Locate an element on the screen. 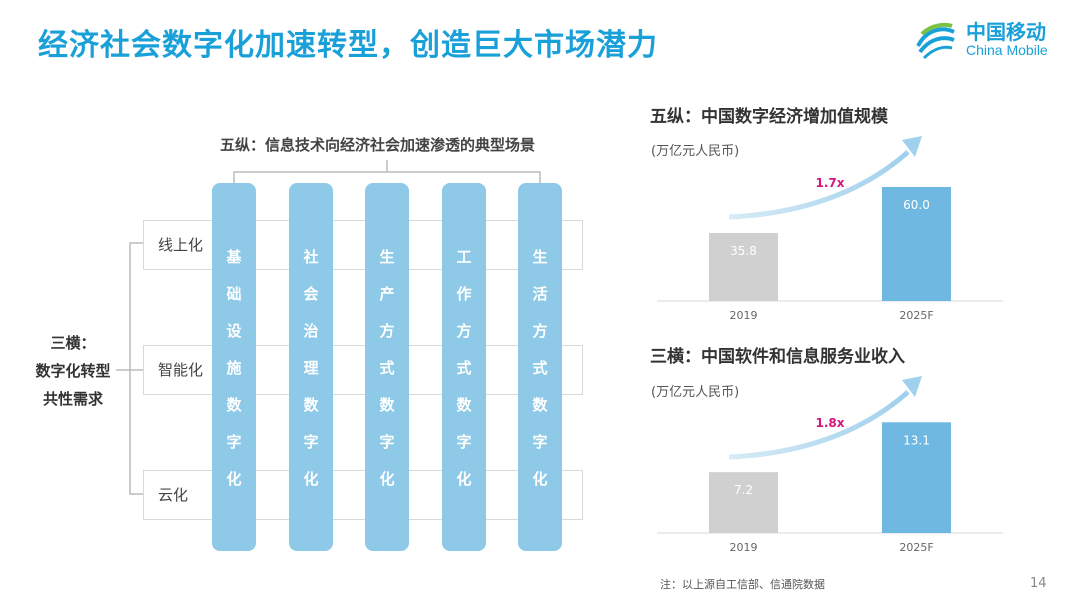  china-mobile-logo: 中国移动 China Mobile is located at coordinates (987, 40).